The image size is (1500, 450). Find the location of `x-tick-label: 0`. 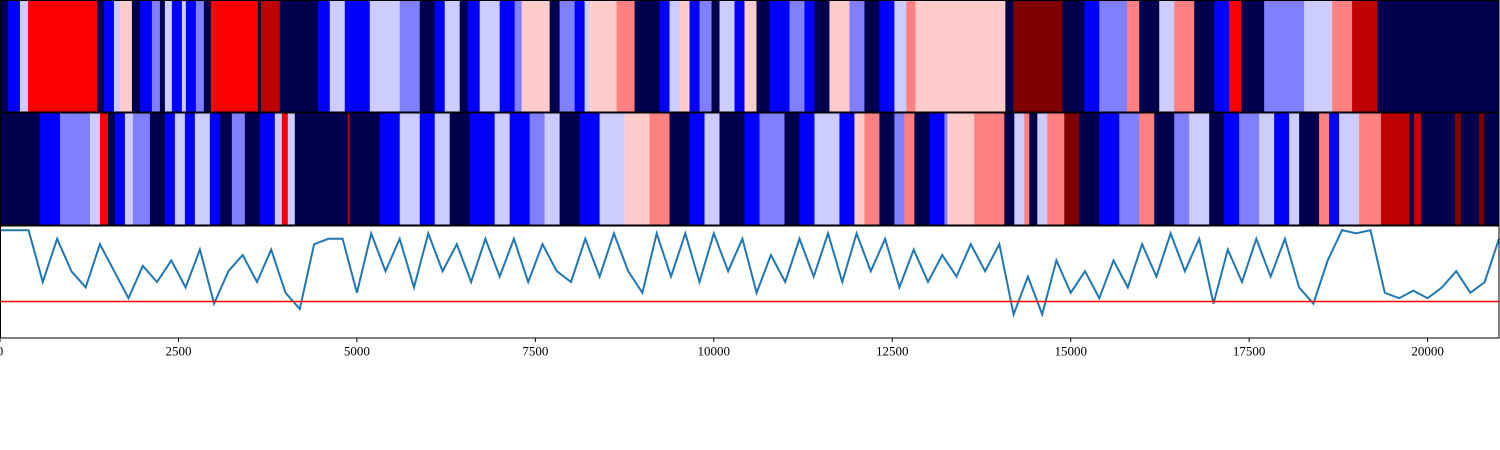

x-tick-label: 0 is located at coordinates (1, 351).